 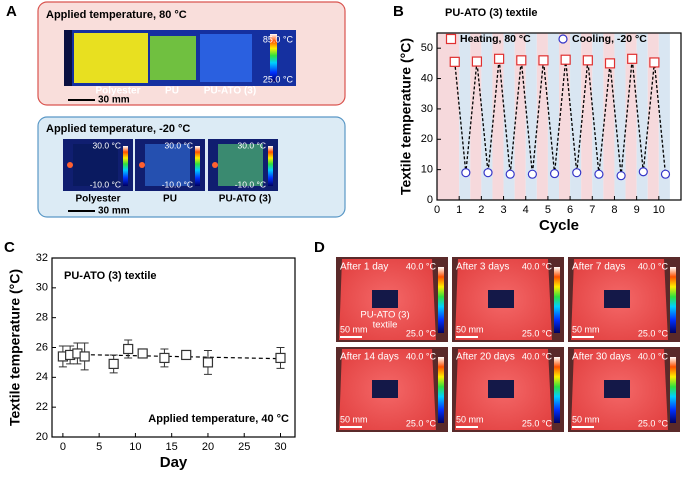 What do you see at coordinates (398, 11) in the screenshot?
I see `panel-label: B` at bounding box center [398, 11].